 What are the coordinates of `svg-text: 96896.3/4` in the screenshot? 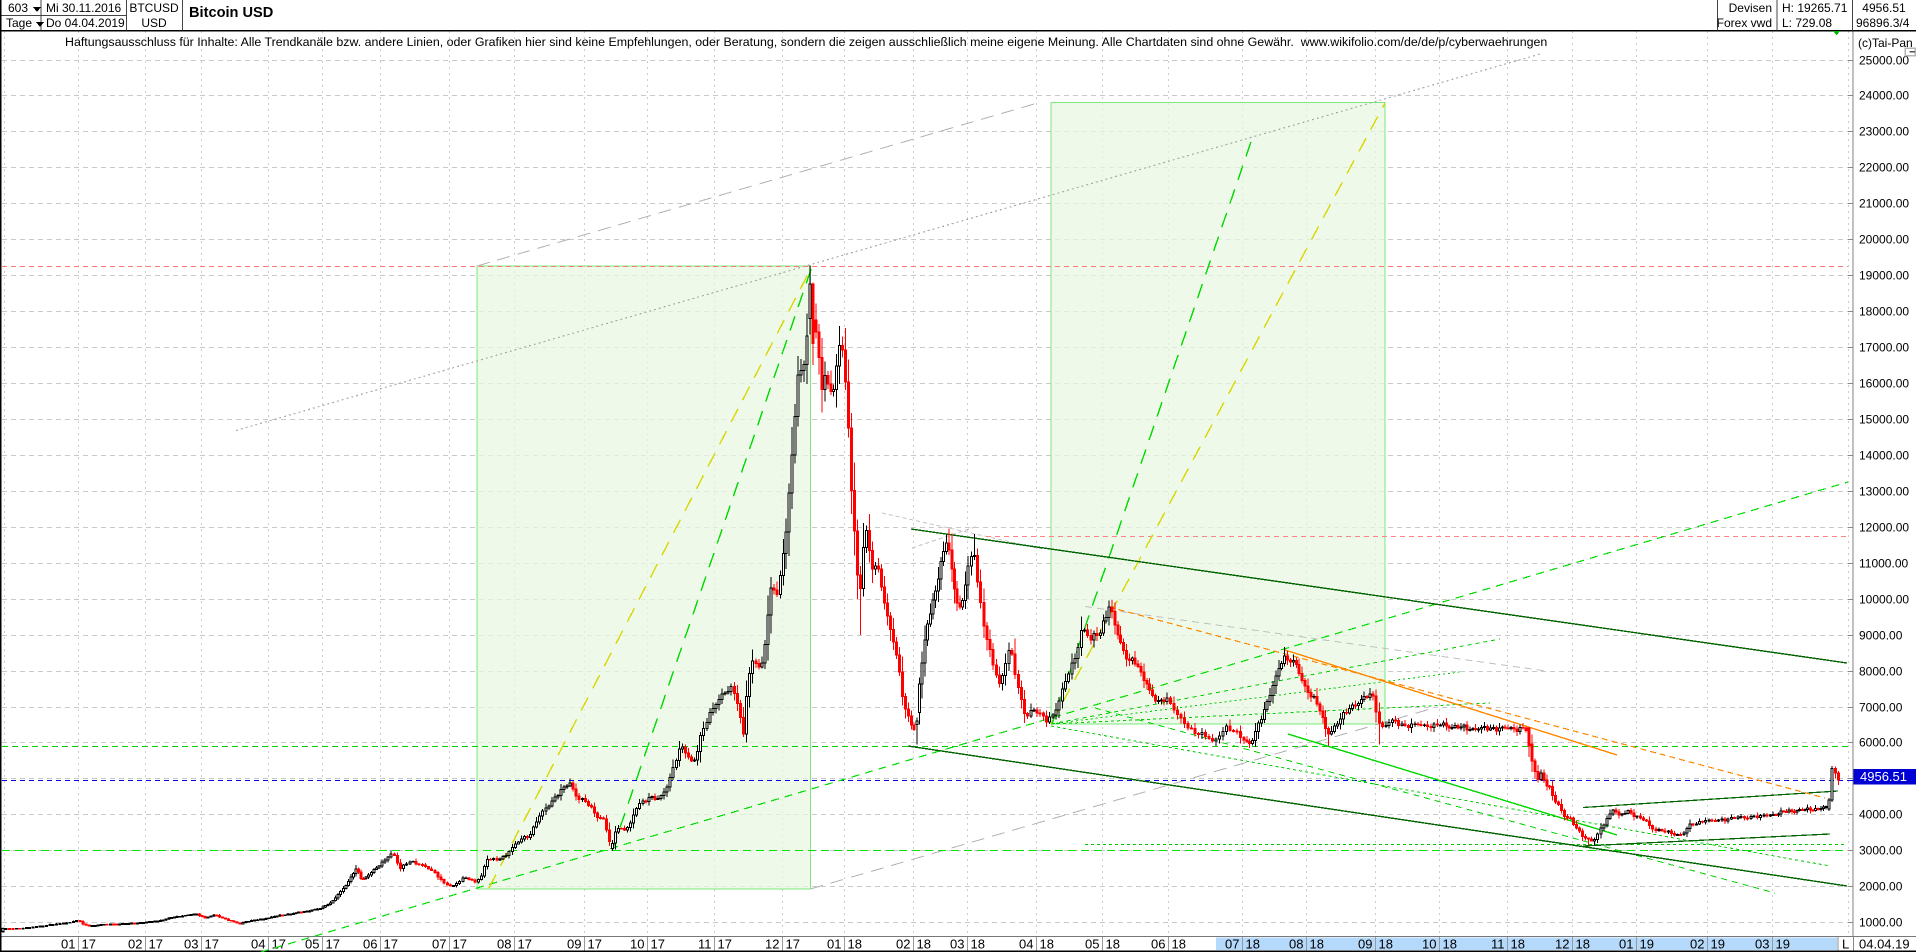 It's located at (1883, 23).